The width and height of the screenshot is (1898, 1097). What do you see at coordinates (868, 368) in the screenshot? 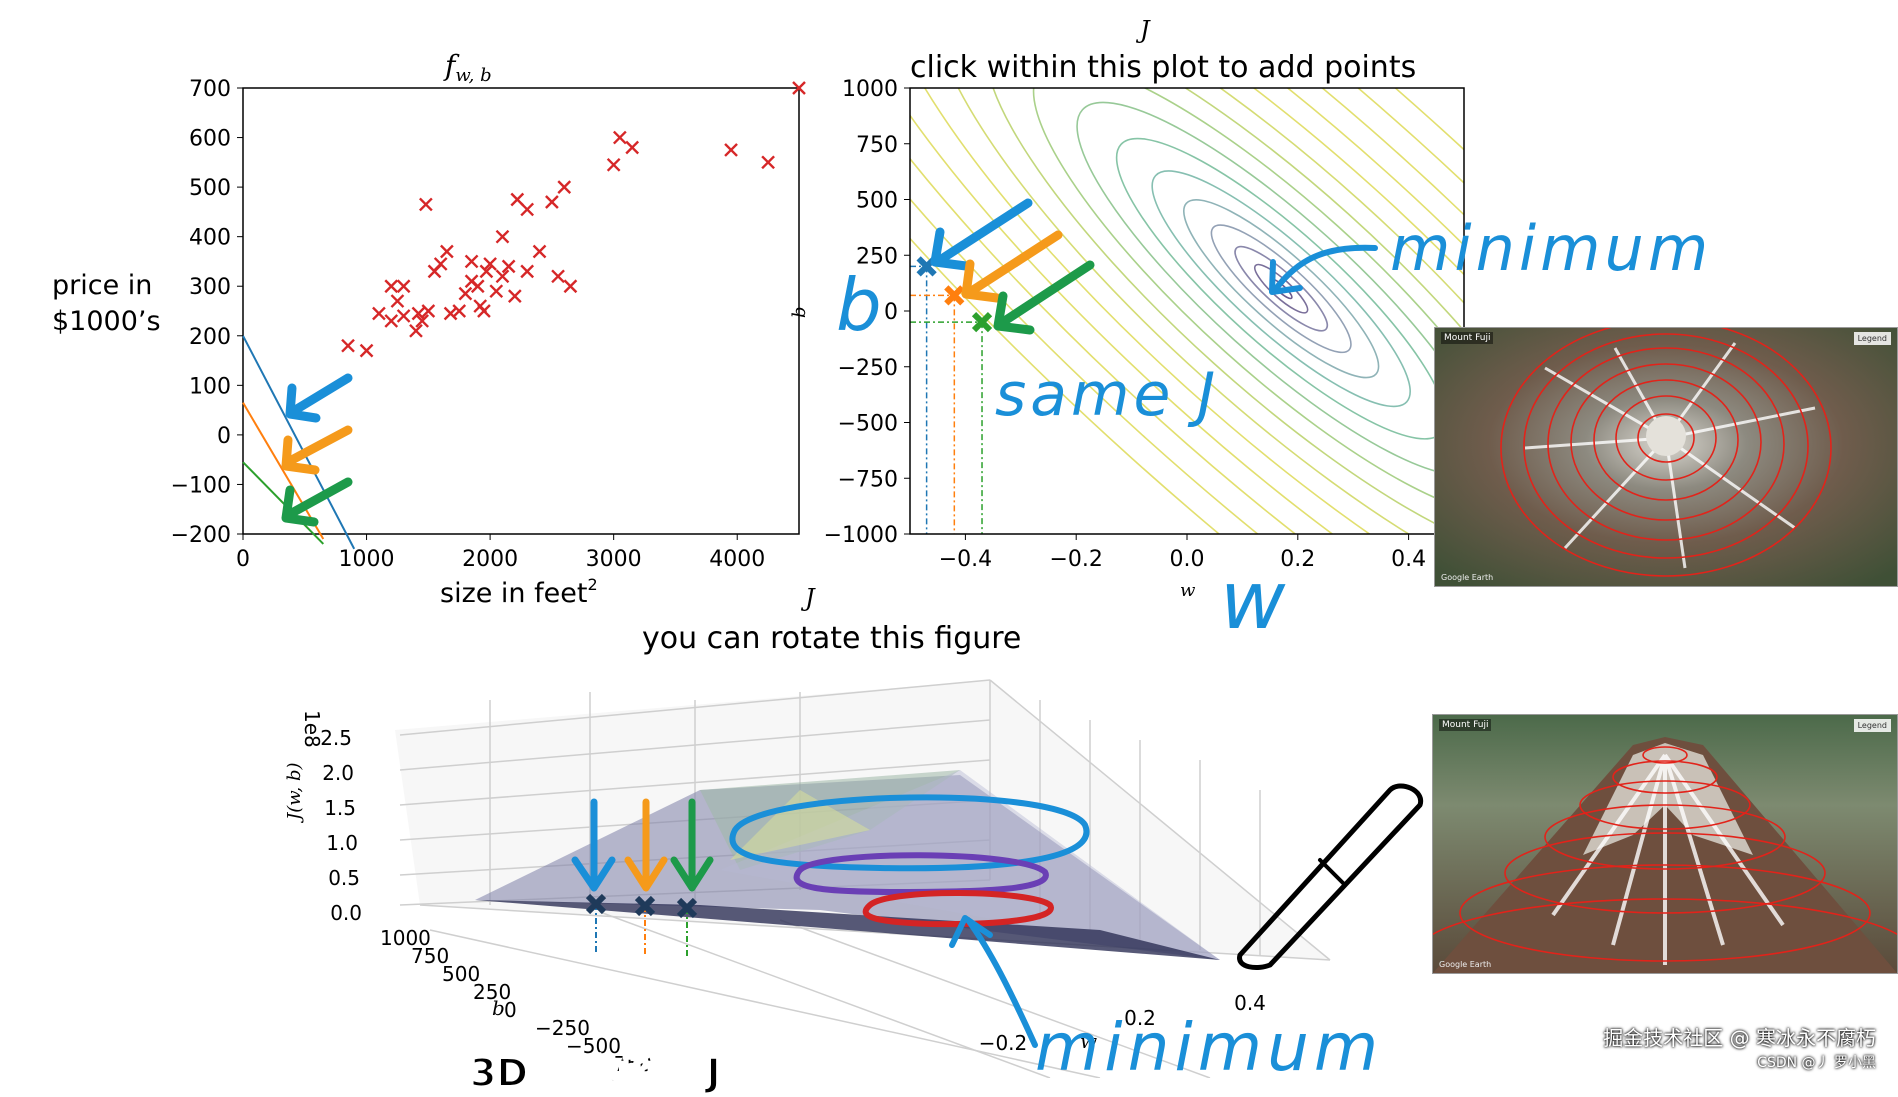
I see `contour-ytick-label: −250` at bounding box center [868, 368].